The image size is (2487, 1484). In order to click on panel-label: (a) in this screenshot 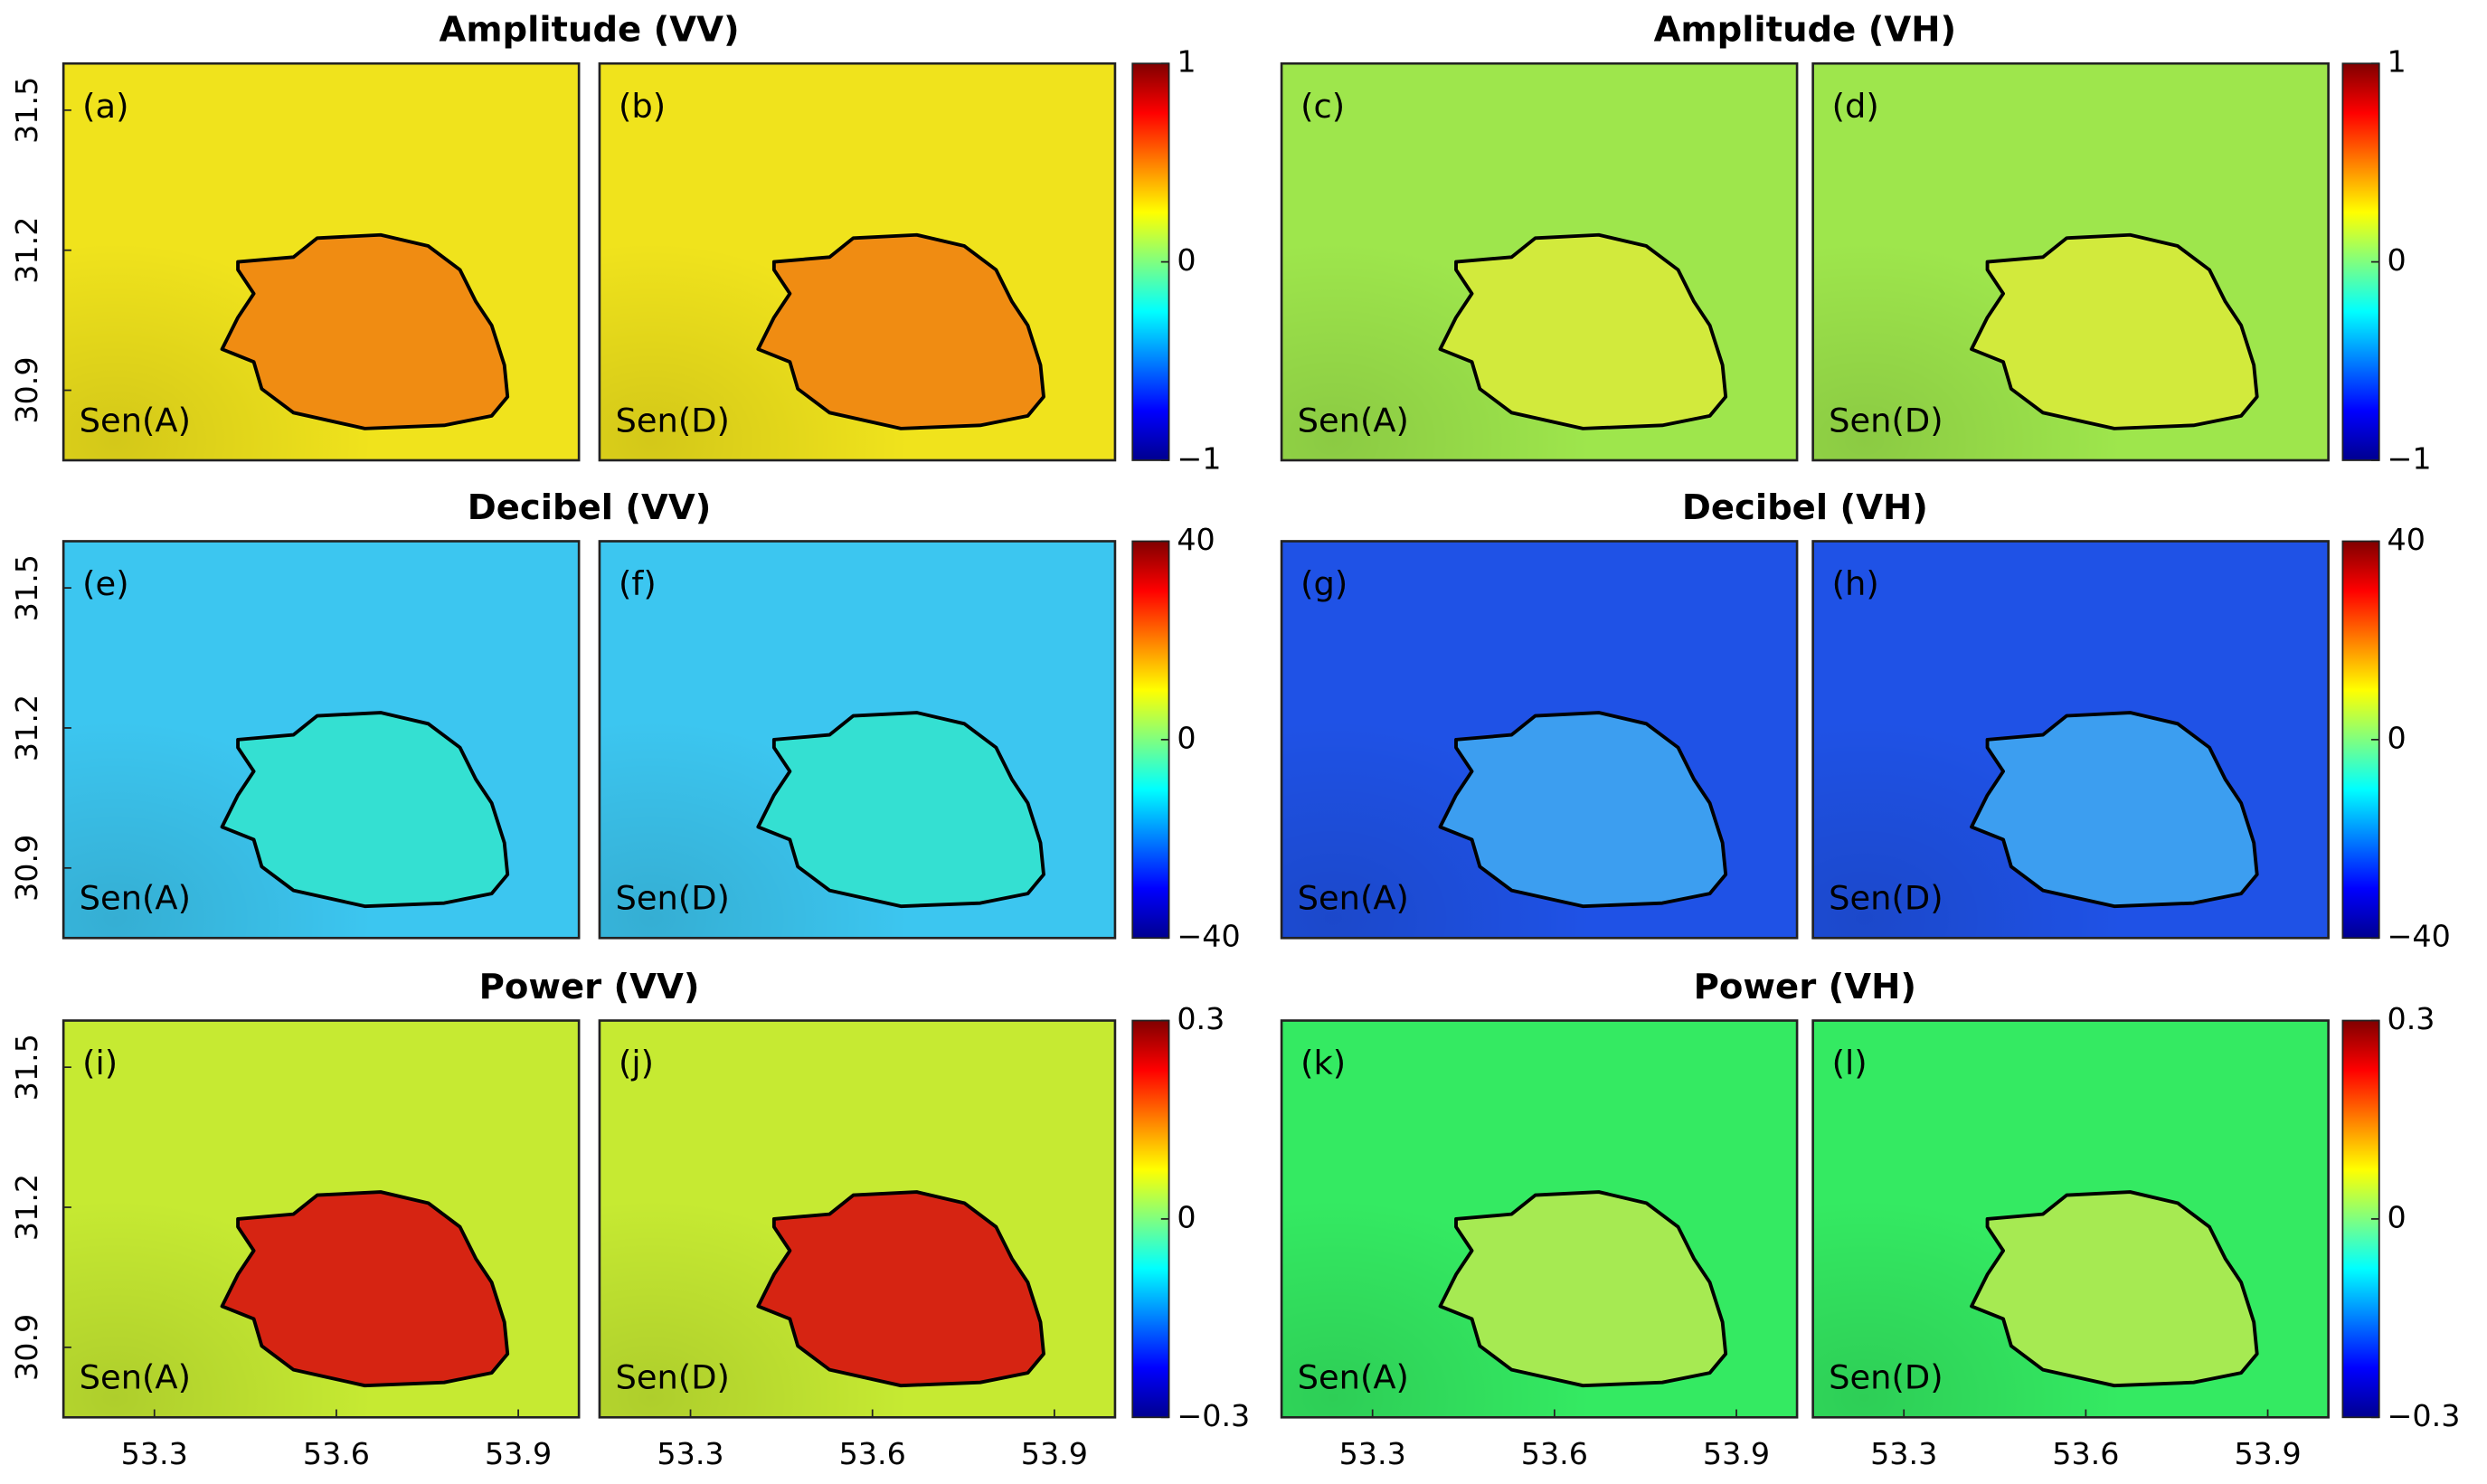, I will do `click(105, 106)`.